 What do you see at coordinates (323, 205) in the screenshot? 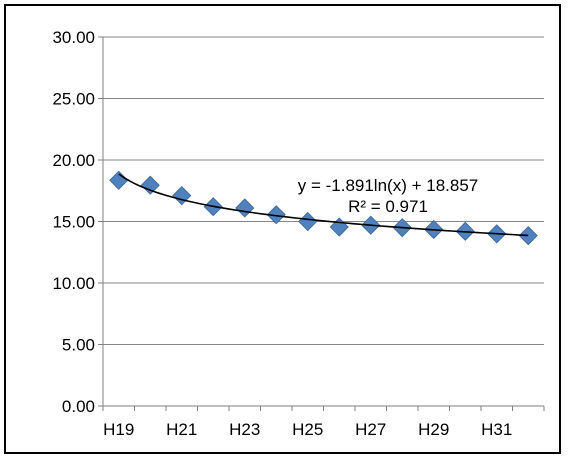
I see `trendline` at bounding box center [323, 205].